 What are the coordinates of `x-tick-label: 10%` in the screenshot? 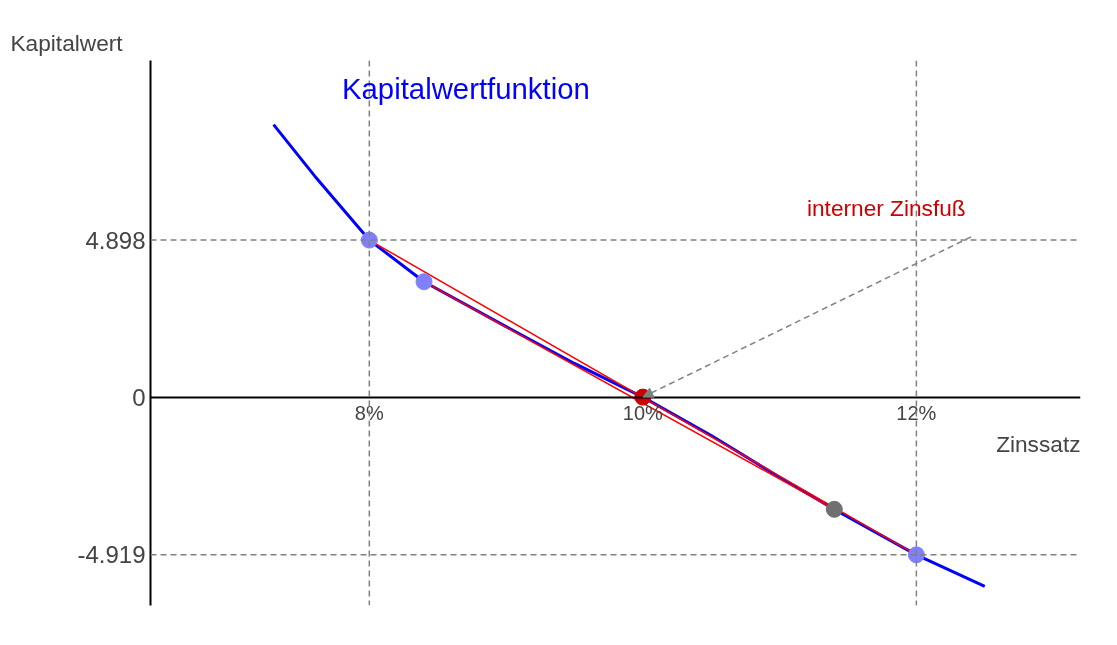 It's located at (643, 413).